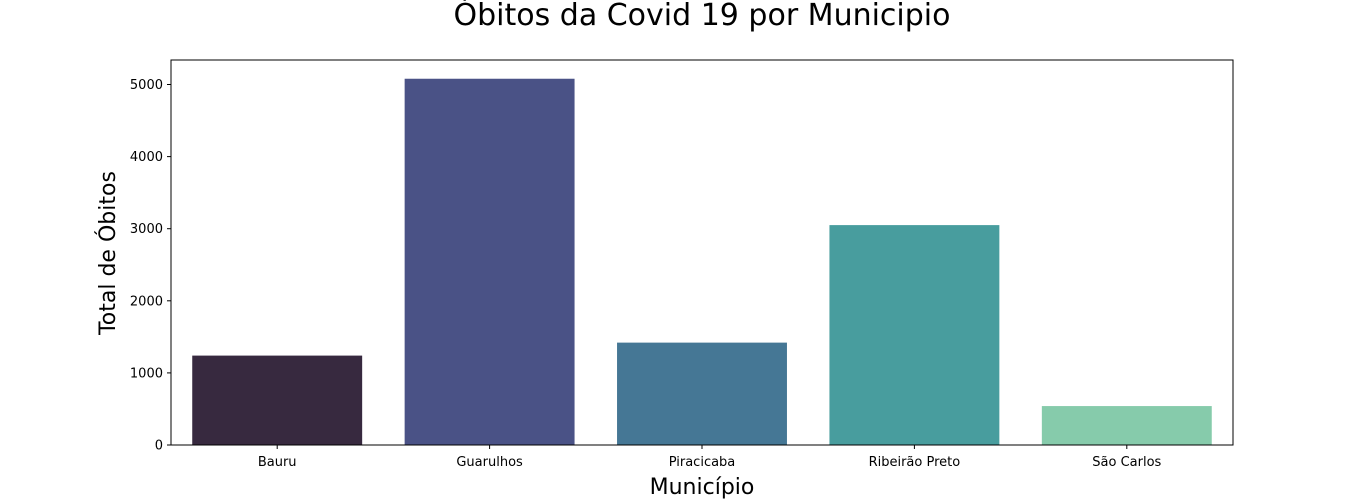 Image resolution: width=1370 pixels, height=500 pixels. Describe the element at coordinates (146, 301) in the screenshot. I see `y-tick-label: 2000` at that location.